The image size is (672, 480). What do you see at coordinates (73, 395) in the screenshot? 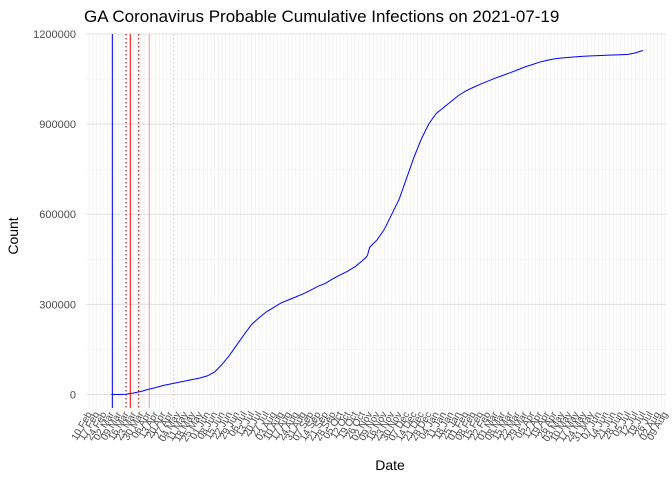
I see `y-tick-label: 0` at bounding box center [73, 395].